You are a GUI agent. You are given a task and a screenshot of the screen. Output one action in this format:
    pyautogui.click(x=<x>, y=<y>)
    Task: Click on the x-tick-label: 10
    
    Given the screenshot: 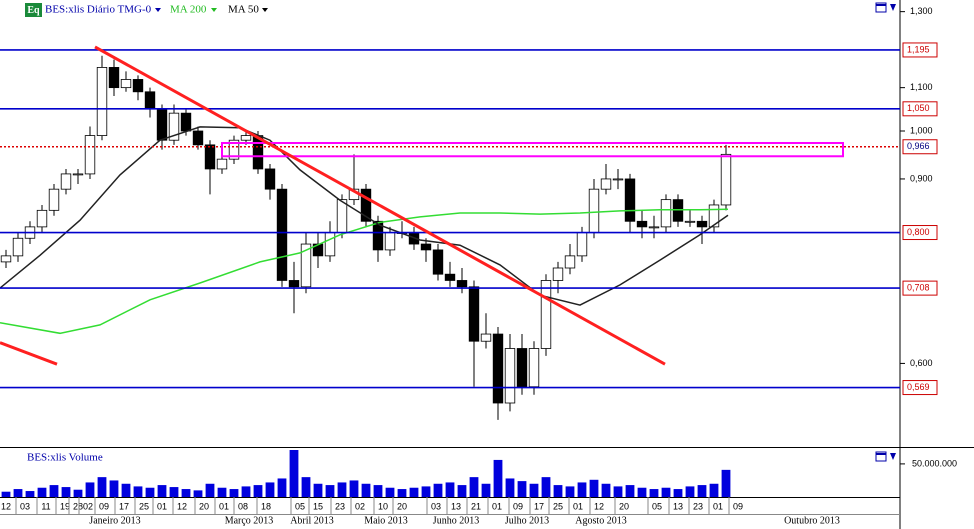 What is the action you would take?
    pyautogui.click(x=383, y=506)
    